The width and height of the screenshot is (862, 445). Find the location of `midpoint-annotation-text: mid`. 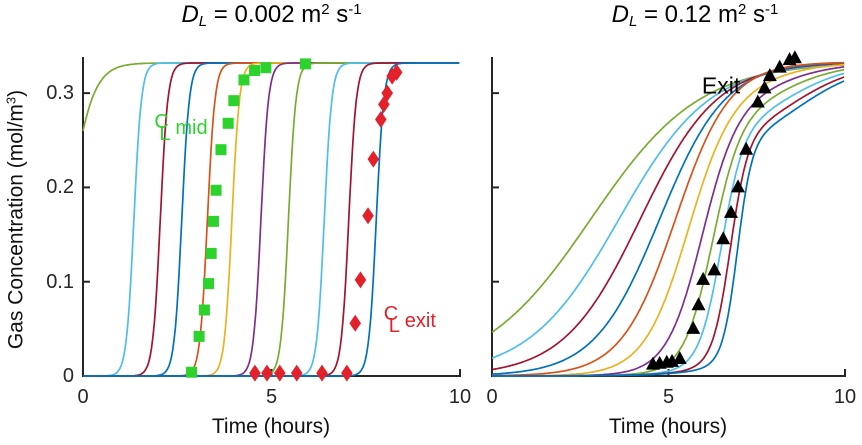

midpoint-annotation-text: mid is located at coordinates (191, 128).